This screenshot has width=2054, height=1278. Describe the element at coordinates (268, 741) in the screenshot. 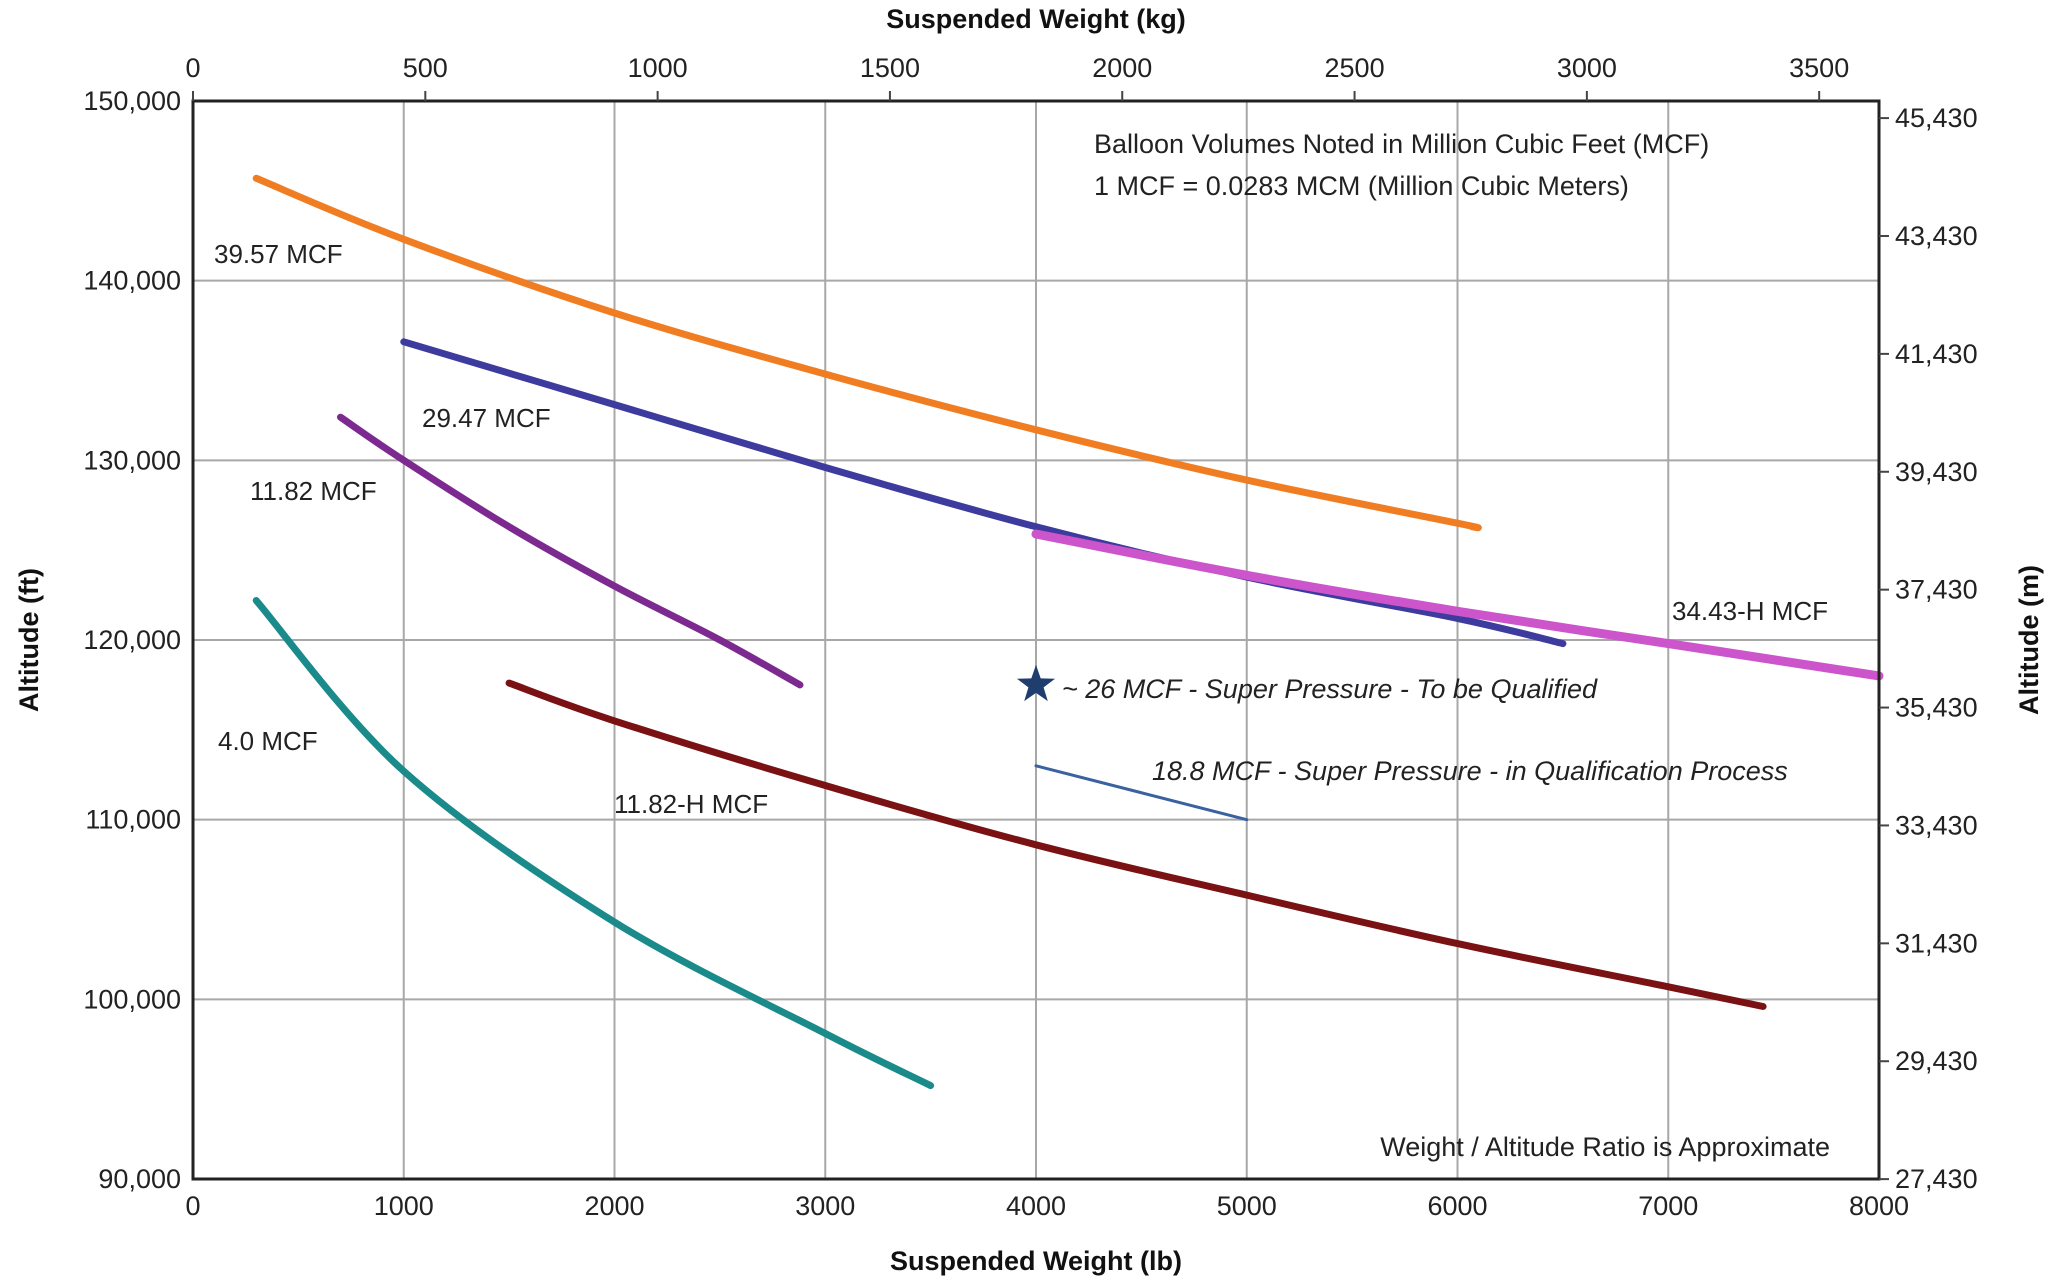

I see `series-label-4-0: 4.0 MCF` at that location.